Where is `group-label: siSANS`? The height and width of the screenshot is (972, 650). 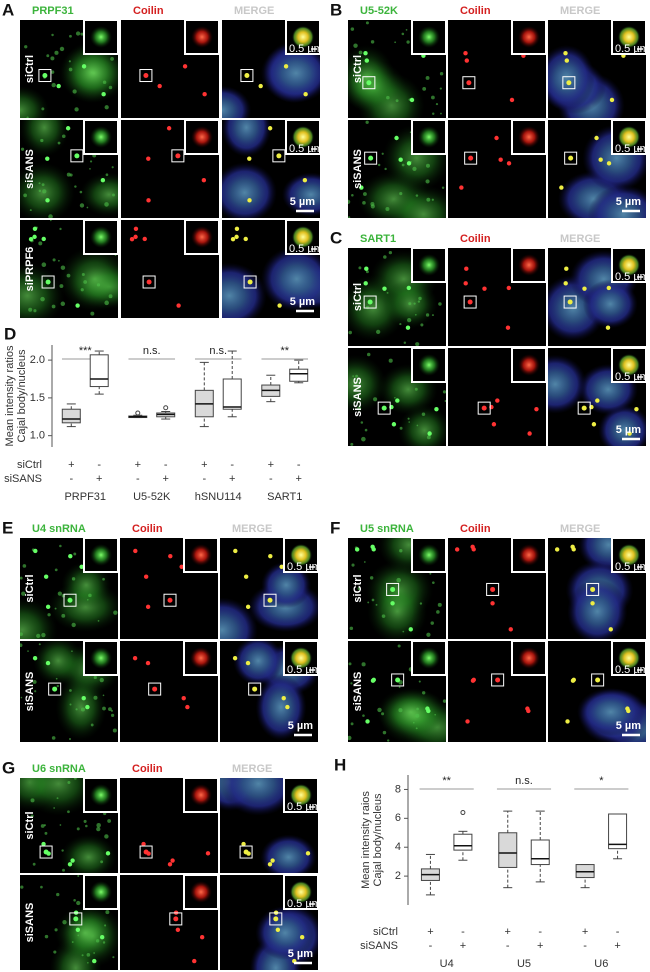 group-label: siSANS is located at coordinates (379, 946).